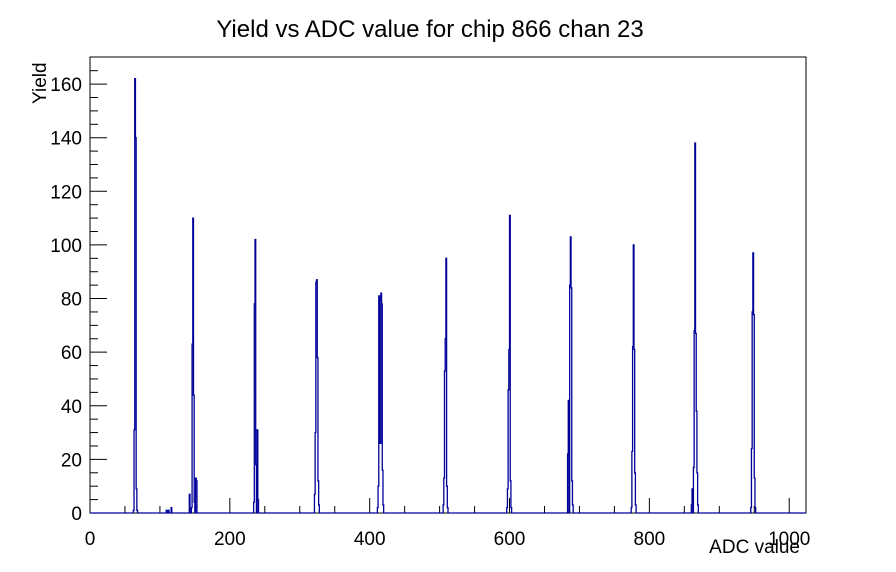 Image resolution: width=896 pixels, height=572 pixels. I want to click on x-tick-label: 0, so click(90, 539).